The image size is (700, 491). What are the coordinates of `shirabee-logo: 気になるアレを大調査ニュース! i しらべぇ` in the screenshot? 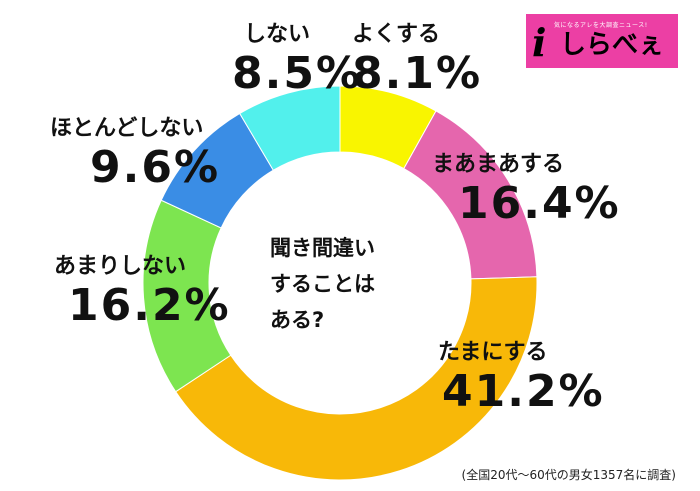 It's located at (602, 41).